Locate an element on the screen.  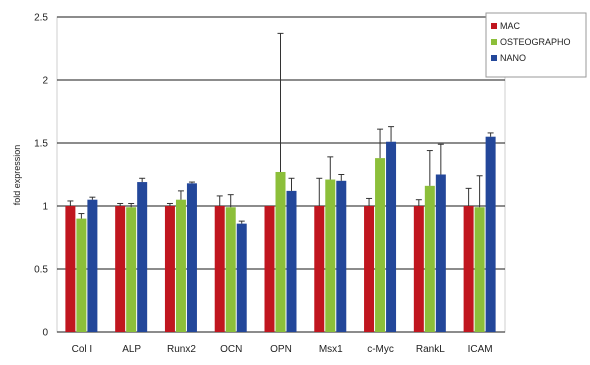
legend: MAC OSTEOGRAPHO NANO is located at coordinates (536, 45).